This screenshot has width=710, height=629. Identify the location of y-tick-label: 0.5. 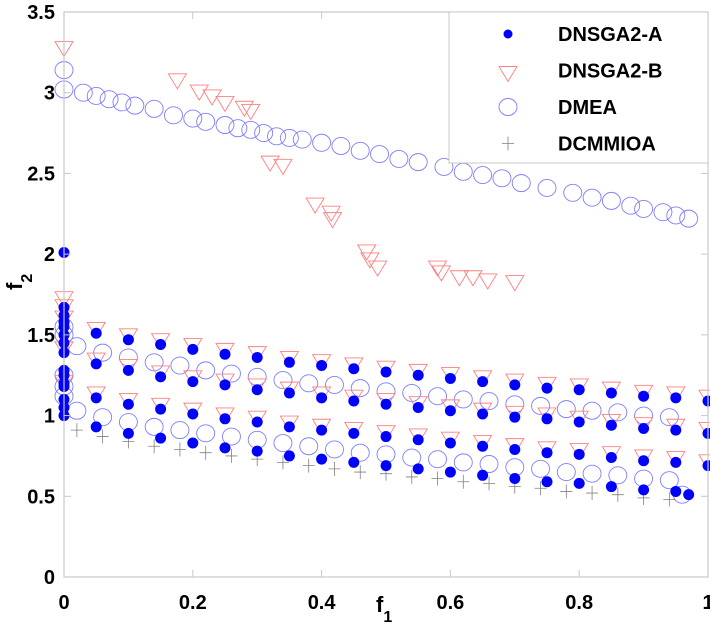
(41, 497).